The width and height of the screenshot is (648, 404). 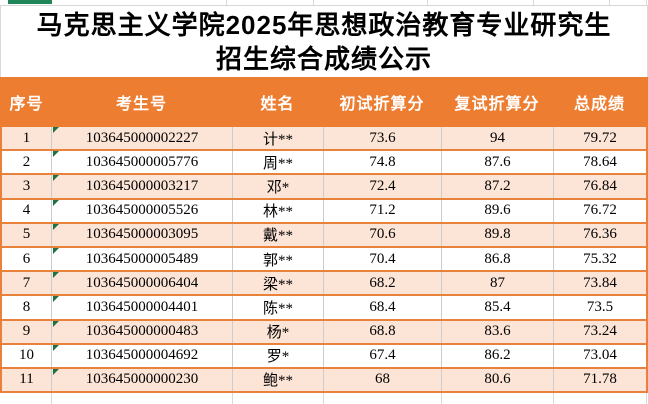 I want to click on candidate-id-text: 103645000004401, so click(x=142, y=306).